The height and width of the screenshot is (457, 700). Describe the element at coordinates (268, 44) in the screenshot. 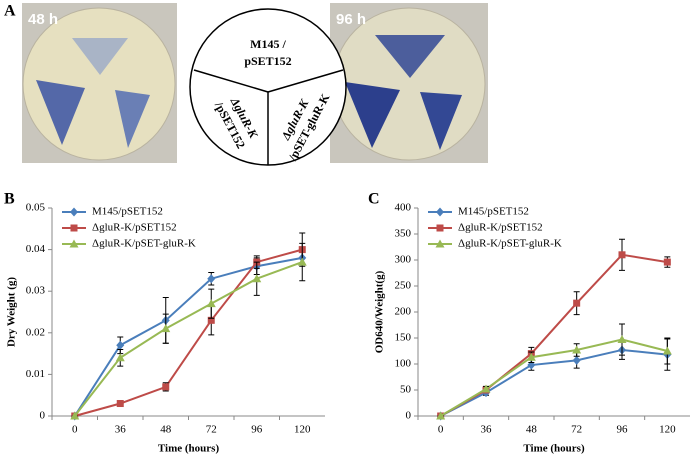

I see `sector-label: M145 /` at that location.